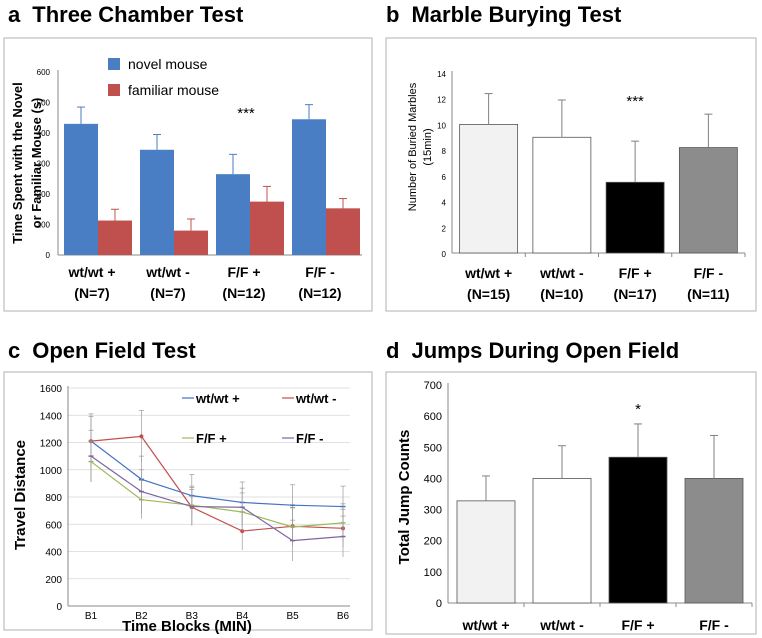 The width and height of the screenshot is (762, 638). What do you see at coordinates (444, 177) in the screenshot?
I see `ytick-label: 6` at bounding box center [444, 177].